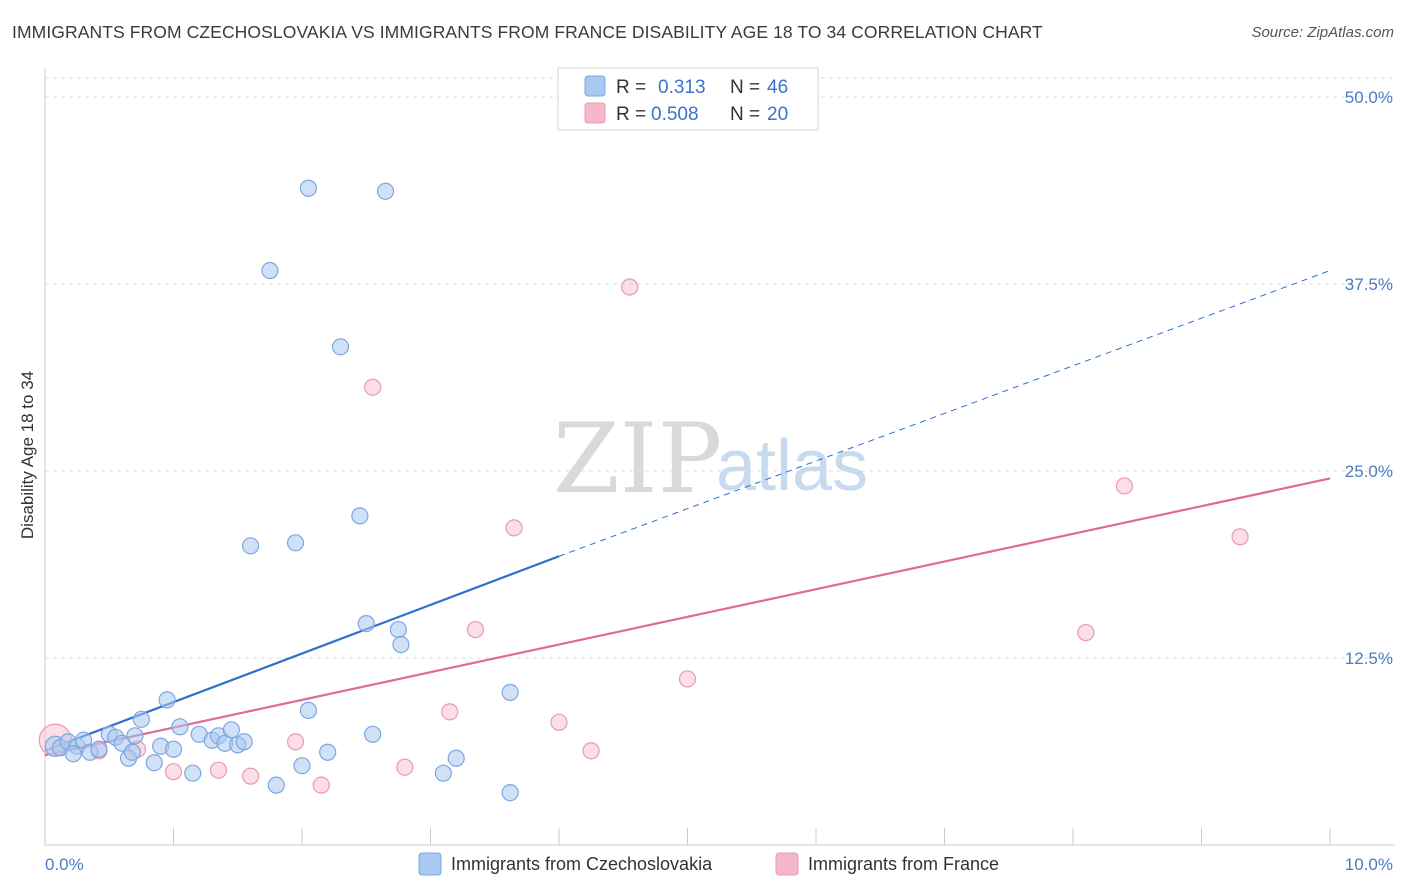 Image resolution: width=1406 pixels, height=892 pixels. What do you see at coordinates (582, 864) in the screenshot?
I see `bottom-legend-label-czechoslovakia: Immigrants from Czechoslovakia` at bounding box center [582, 864].